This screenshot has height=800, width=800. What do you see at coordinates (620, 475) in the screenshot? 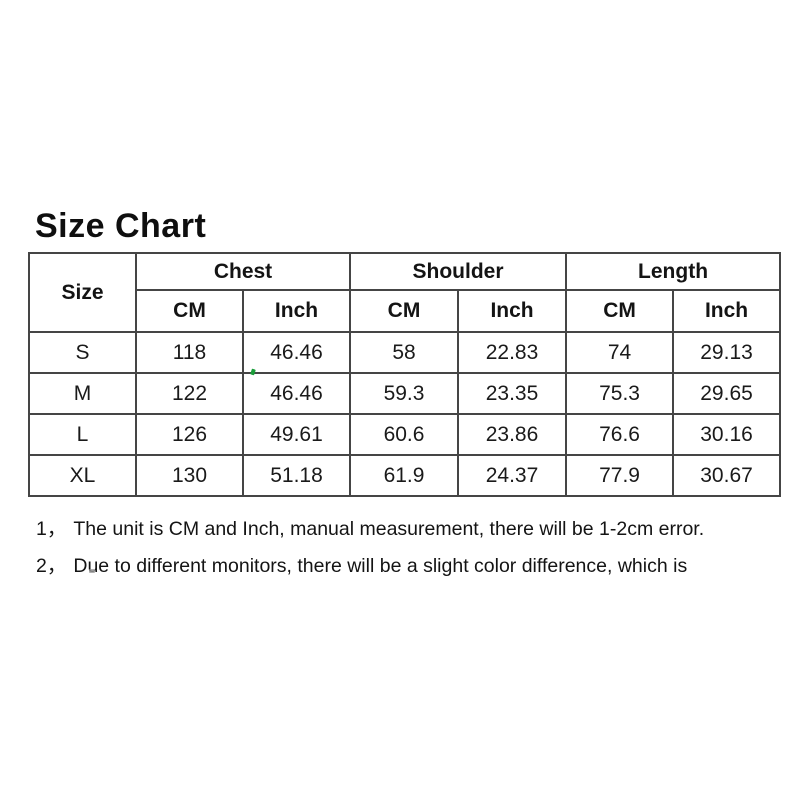
I see `cell-length-cm: 77.9` at bounding box center [620, 475].